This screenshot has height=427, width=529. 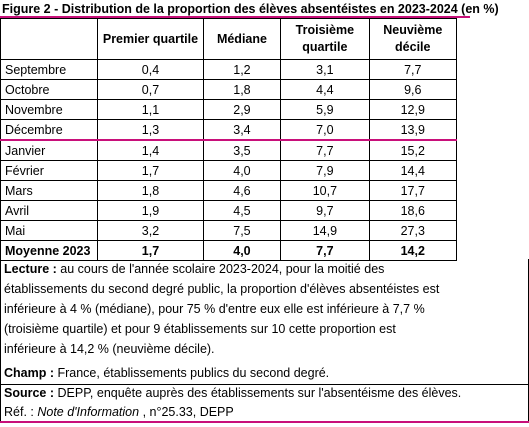 What do you see at coordinates (325, 109) in the screenshot?
I see `value-cell: 5,9` at bounding box center [325, 109].